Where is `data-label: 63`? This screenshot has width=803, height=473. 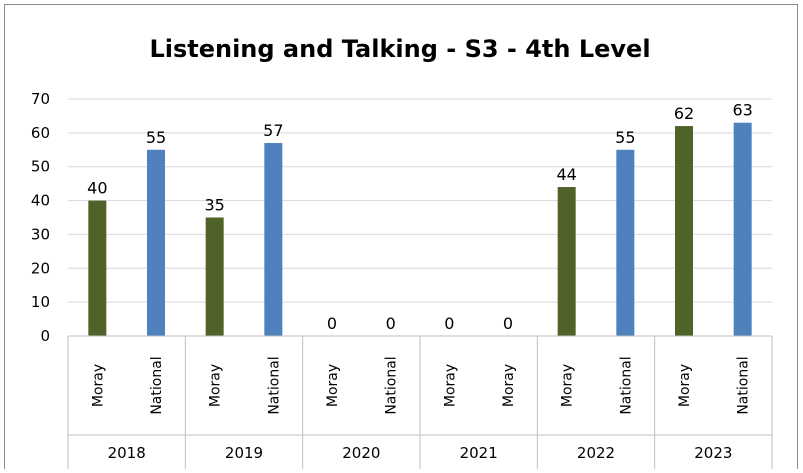 data-label: 63 is located at coordinates (742, 110).